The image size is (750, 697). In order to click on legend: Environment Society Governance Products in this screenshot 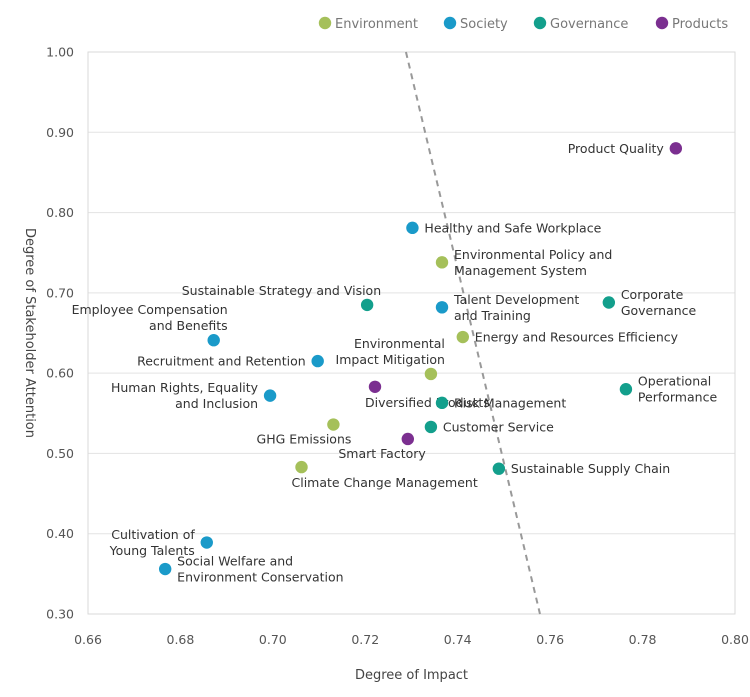, I will do `click(523, 24)`.